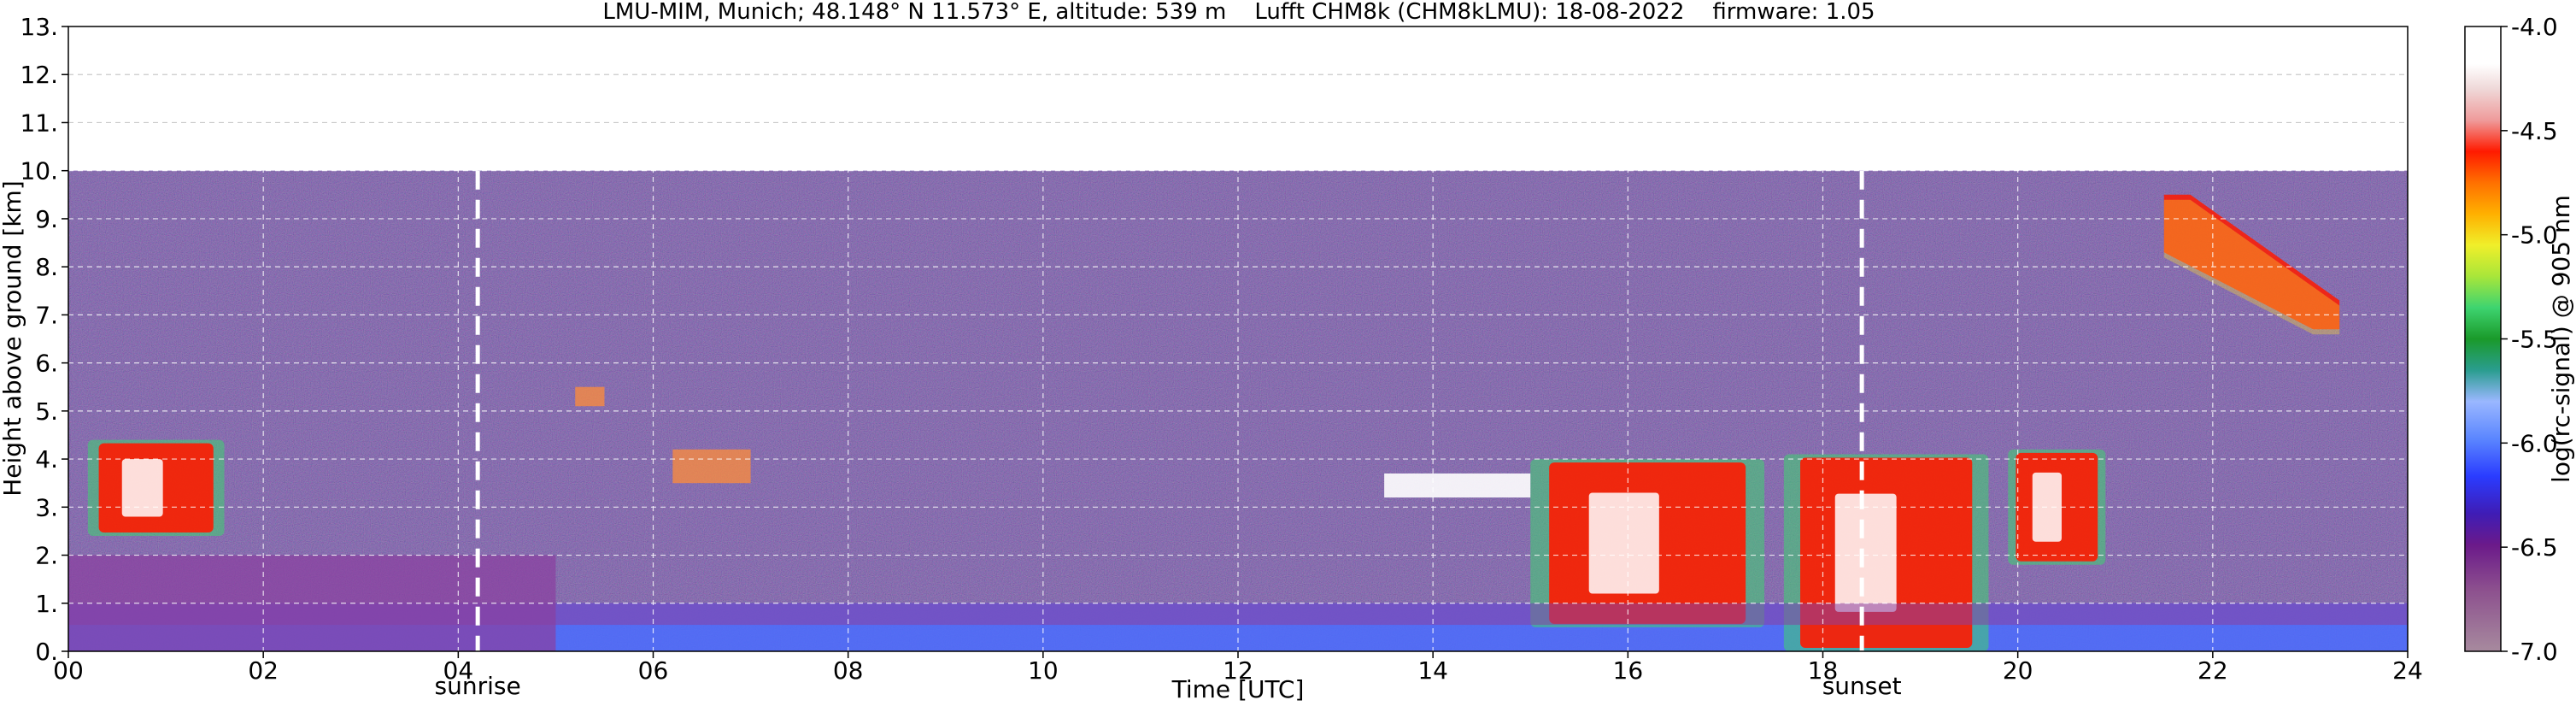  I want to click on colorbar-ticks: -7.0 -6.5 -6.0 -5.5 -5.0 -4.5 -4.0, so click(2529, 339).